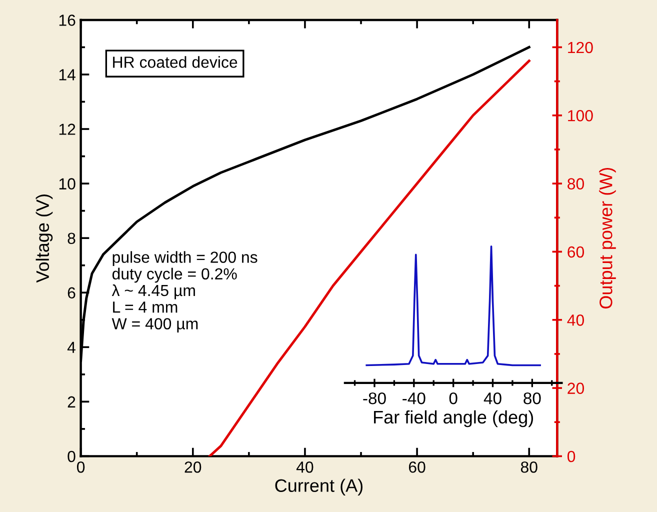 The image size is (657, 512). What do you see at coordinates (67, 129) in the screenshot?
I see `y-tick-label: 12` at bounding box center [67, 129].